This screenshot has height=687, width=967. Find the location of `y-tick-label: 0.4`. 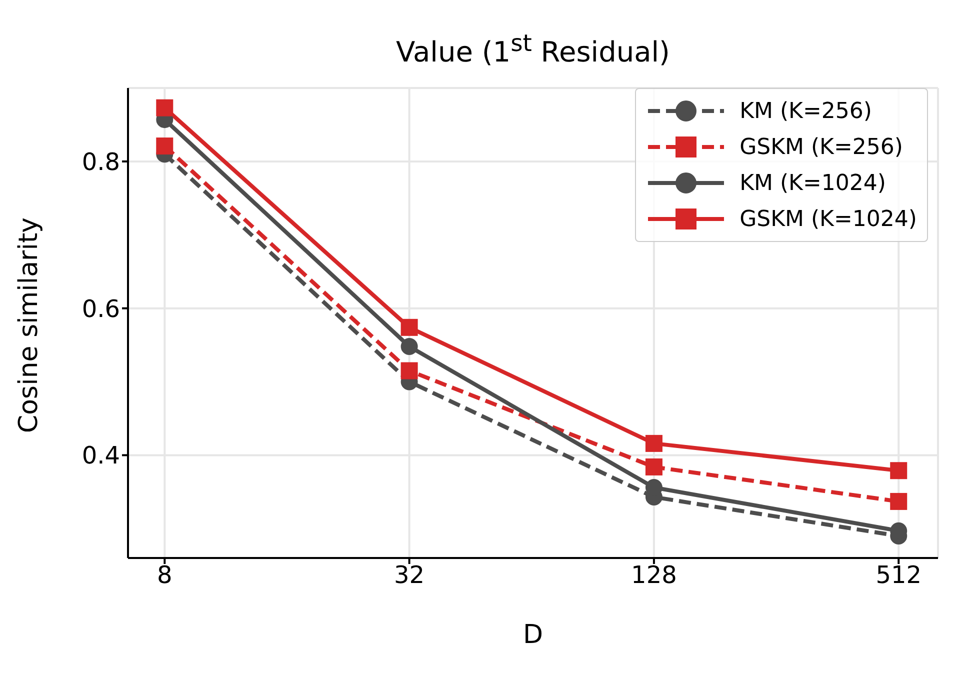

y-tick-label: 0.4 is located at coordinates (101, 456).